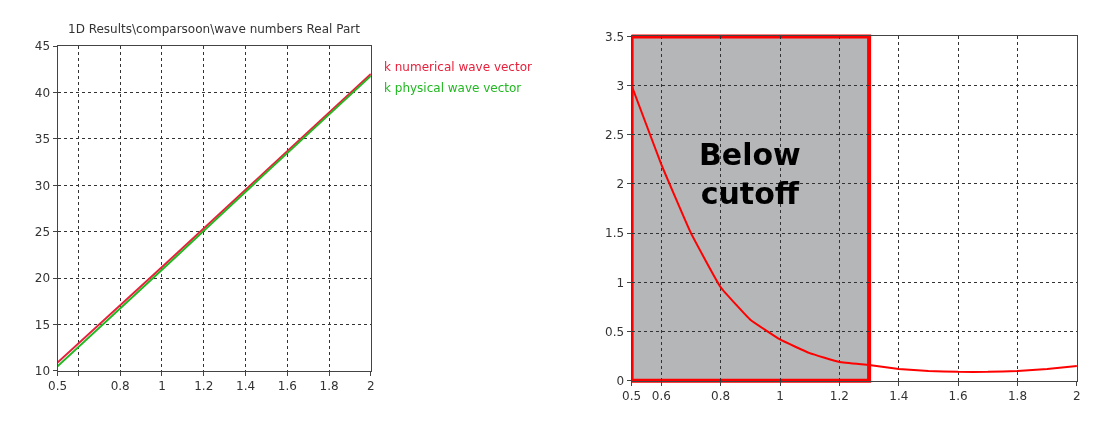 Image resolution: width=1107 pixels, height=423 pixels. Describe the element at coordinates (42, 185) in the screenshot. I see `y-tick-label: 30` at that location.